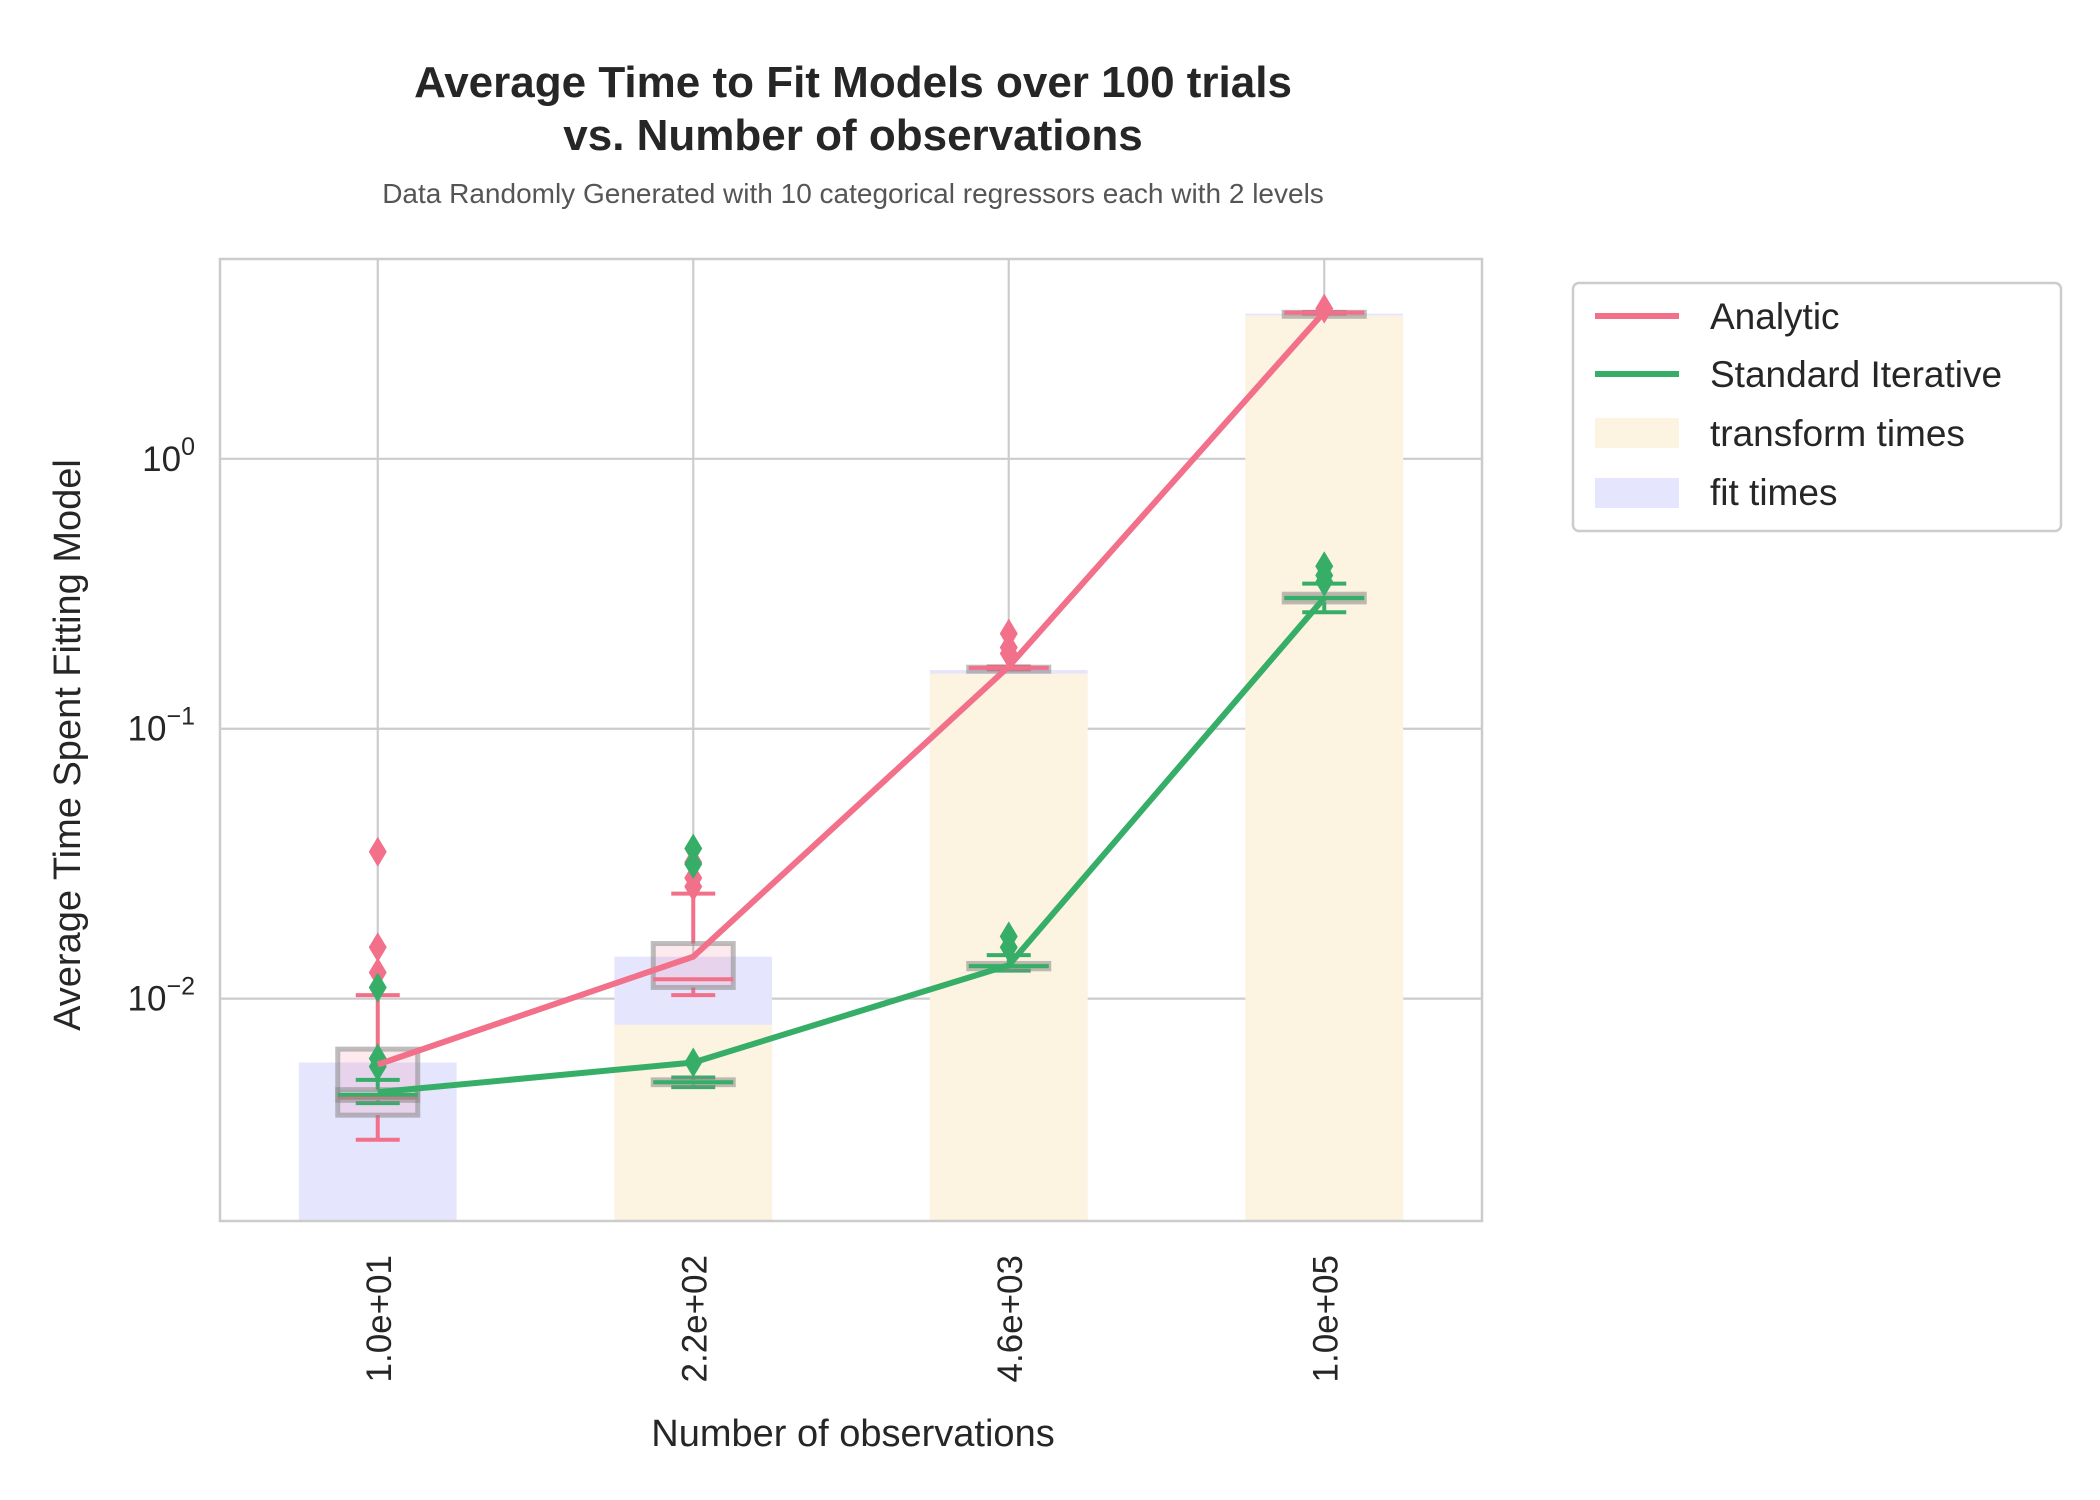 This screenshot has width=2100, height=1500. I want to click on y-tick-label-0: 10⁻², so click(161, 996).